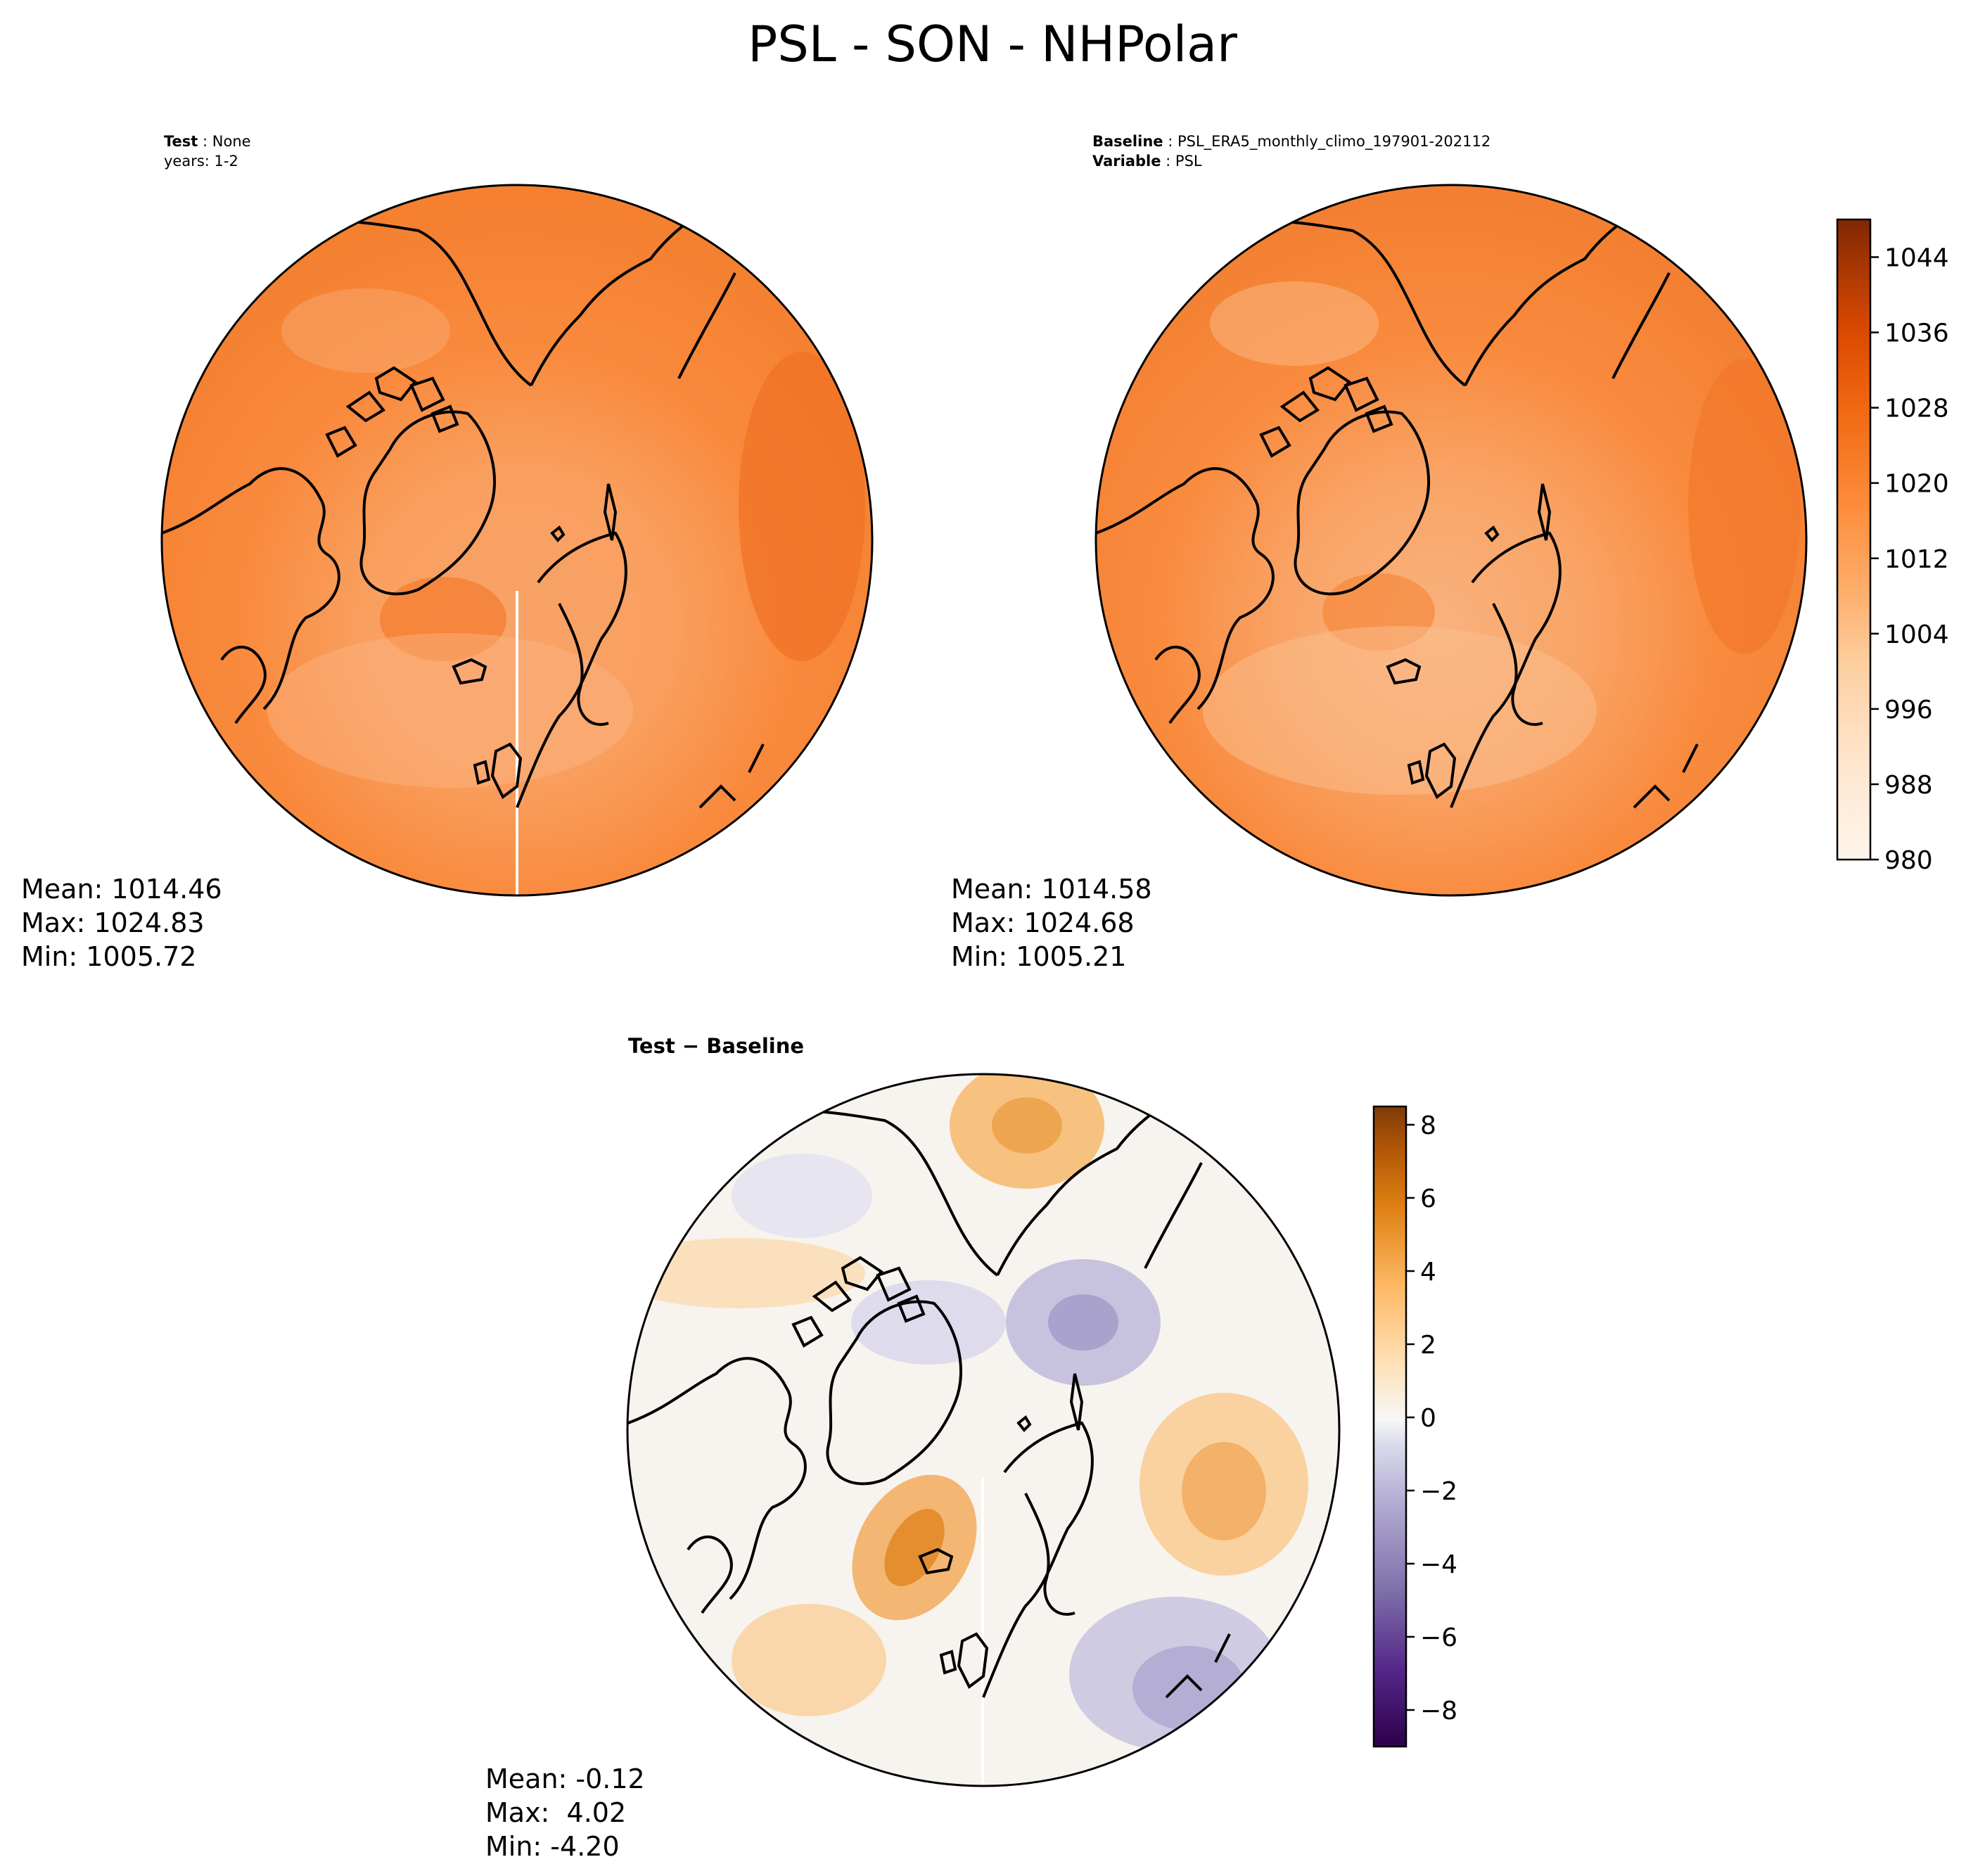  I want to click on diff-colorbar-tick-label: 4, so click(1428, 1272).